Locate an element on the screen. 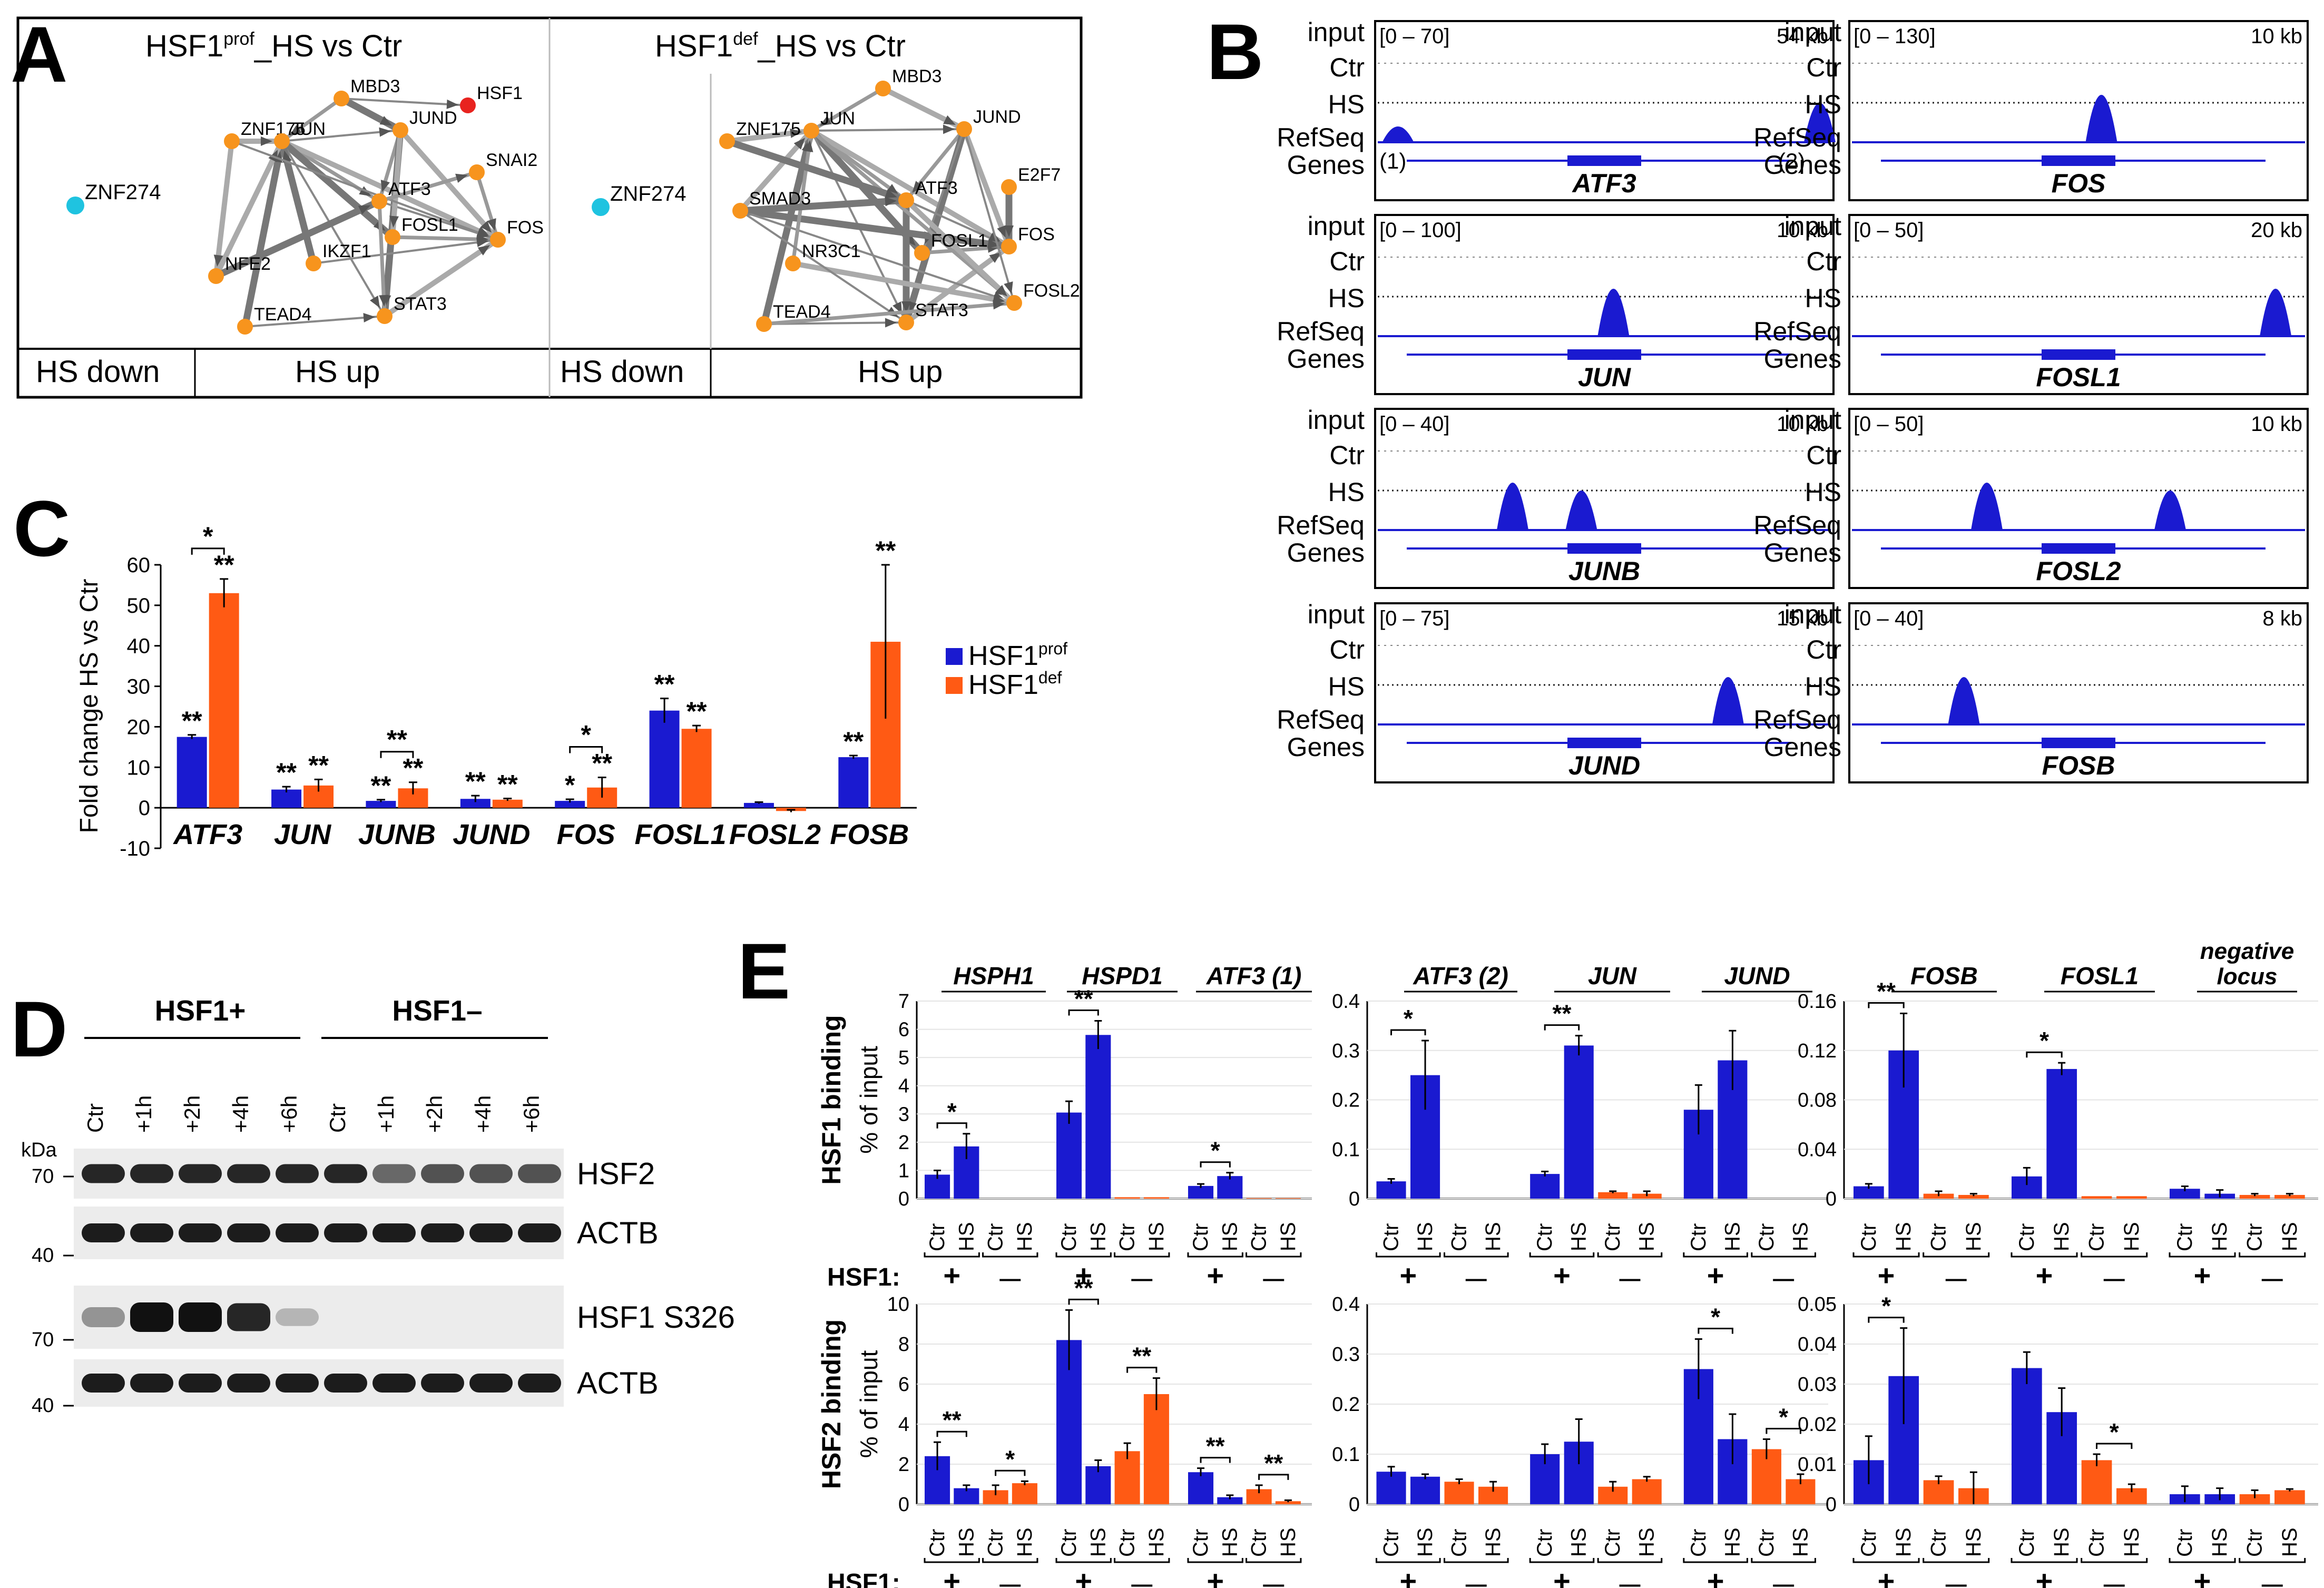  network-edge is located at coordinates (816, 171).